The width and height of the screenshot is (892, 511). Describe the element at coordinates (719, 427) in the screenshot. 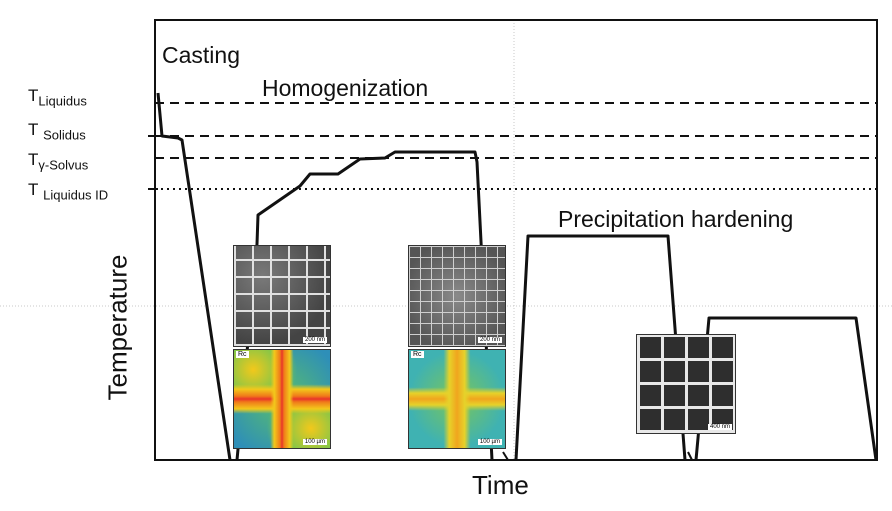

I see `sem-hardened-scale-bar: 400 nm` at that location.